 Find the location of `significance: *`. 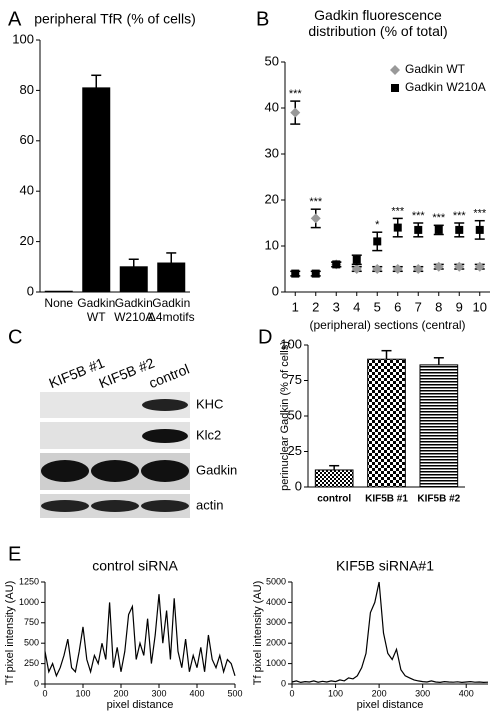

significance: * is located at coordinates (377, 225).